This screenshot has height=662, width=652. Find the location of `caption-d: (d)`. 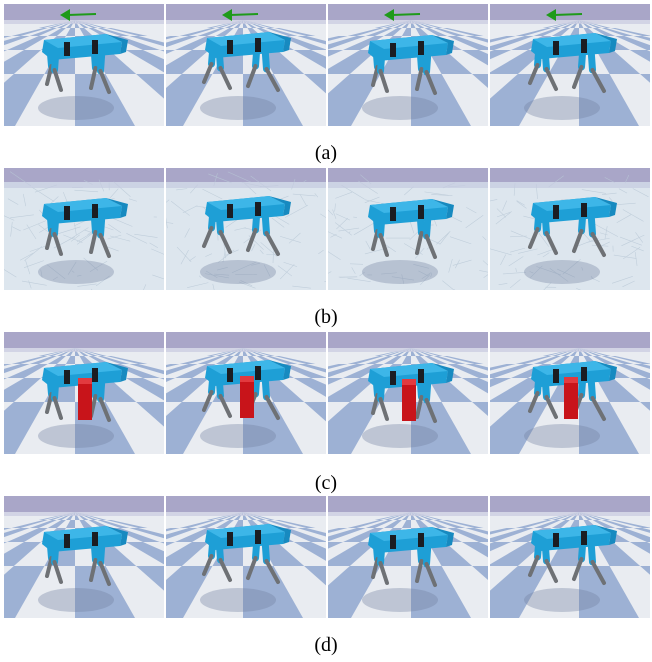

caption-d: (d) is located at coordinates (326, 645).